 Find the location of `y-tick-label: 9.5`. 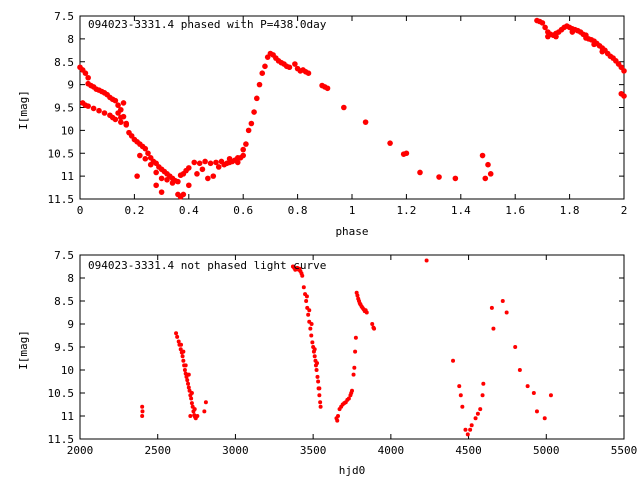

y-tick-label: 9.5 is located at coordinates (64, 347).